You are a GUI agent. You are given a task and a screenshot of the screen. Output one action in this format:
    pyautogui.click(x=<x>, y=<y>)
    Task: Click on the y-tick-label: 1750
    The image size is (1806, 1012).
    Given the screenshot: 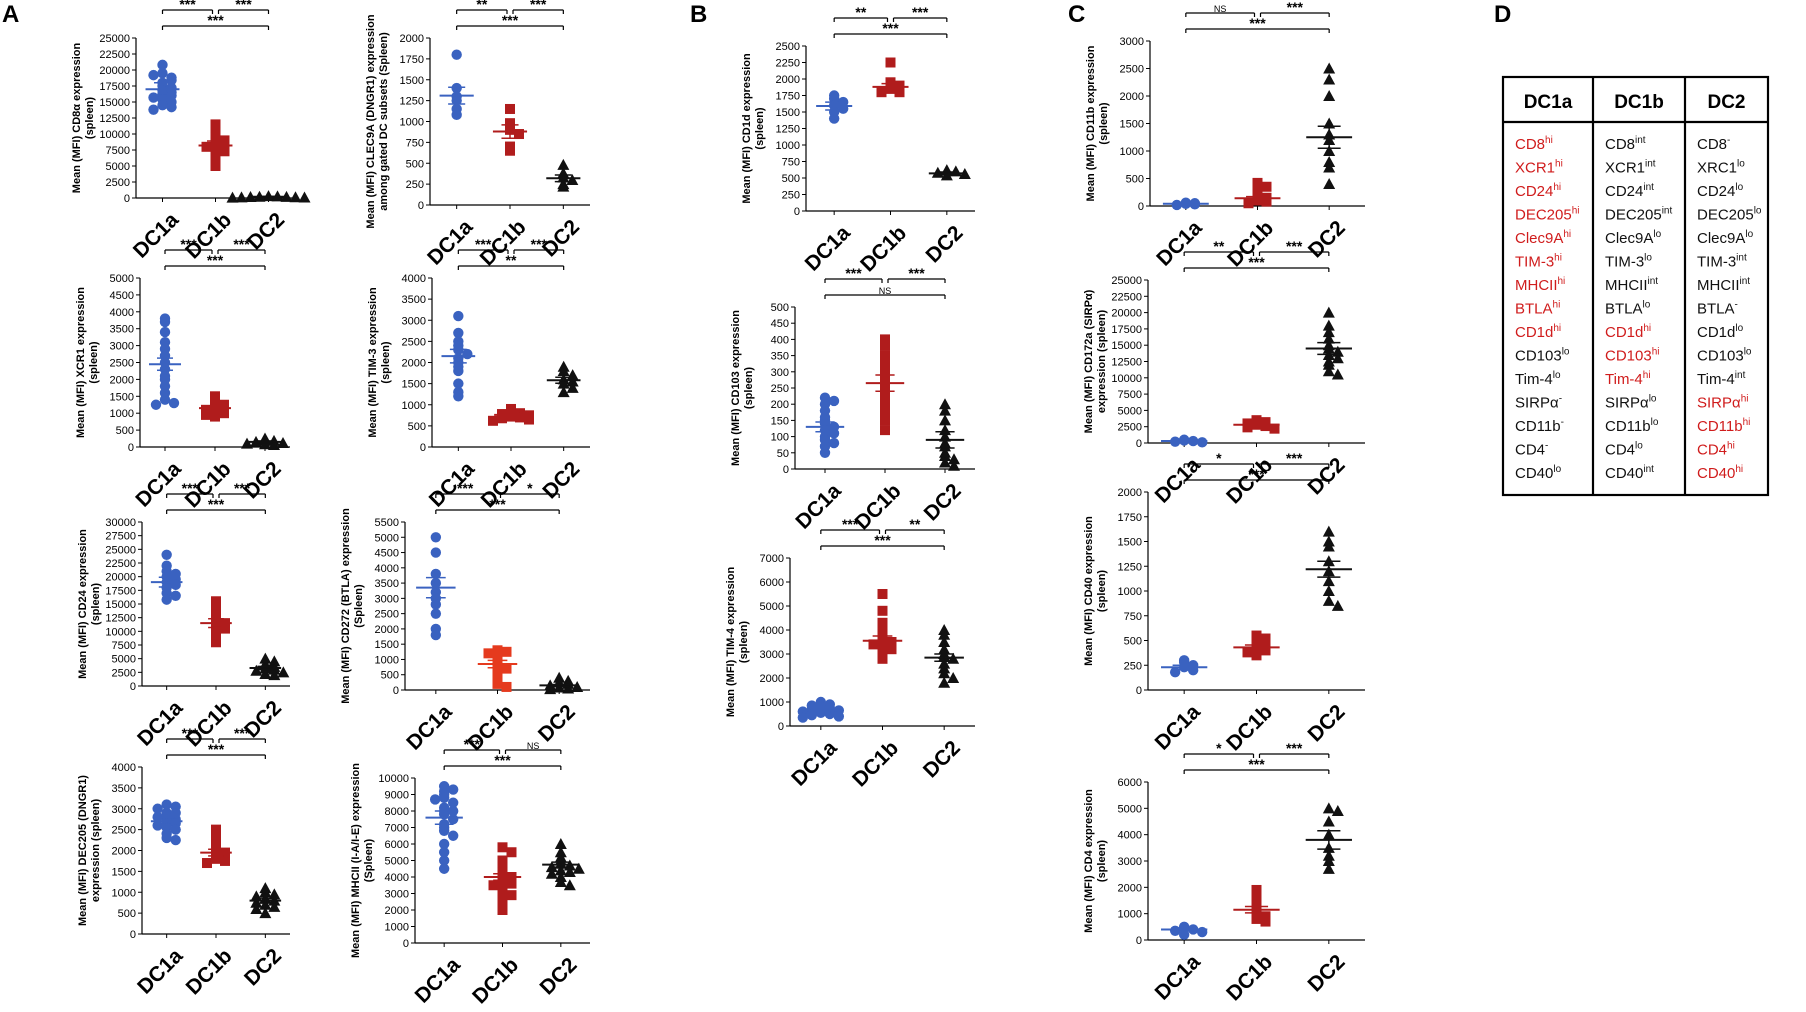 What is the action you would take?
    pyautogui.click(x=1130, y=518)
    